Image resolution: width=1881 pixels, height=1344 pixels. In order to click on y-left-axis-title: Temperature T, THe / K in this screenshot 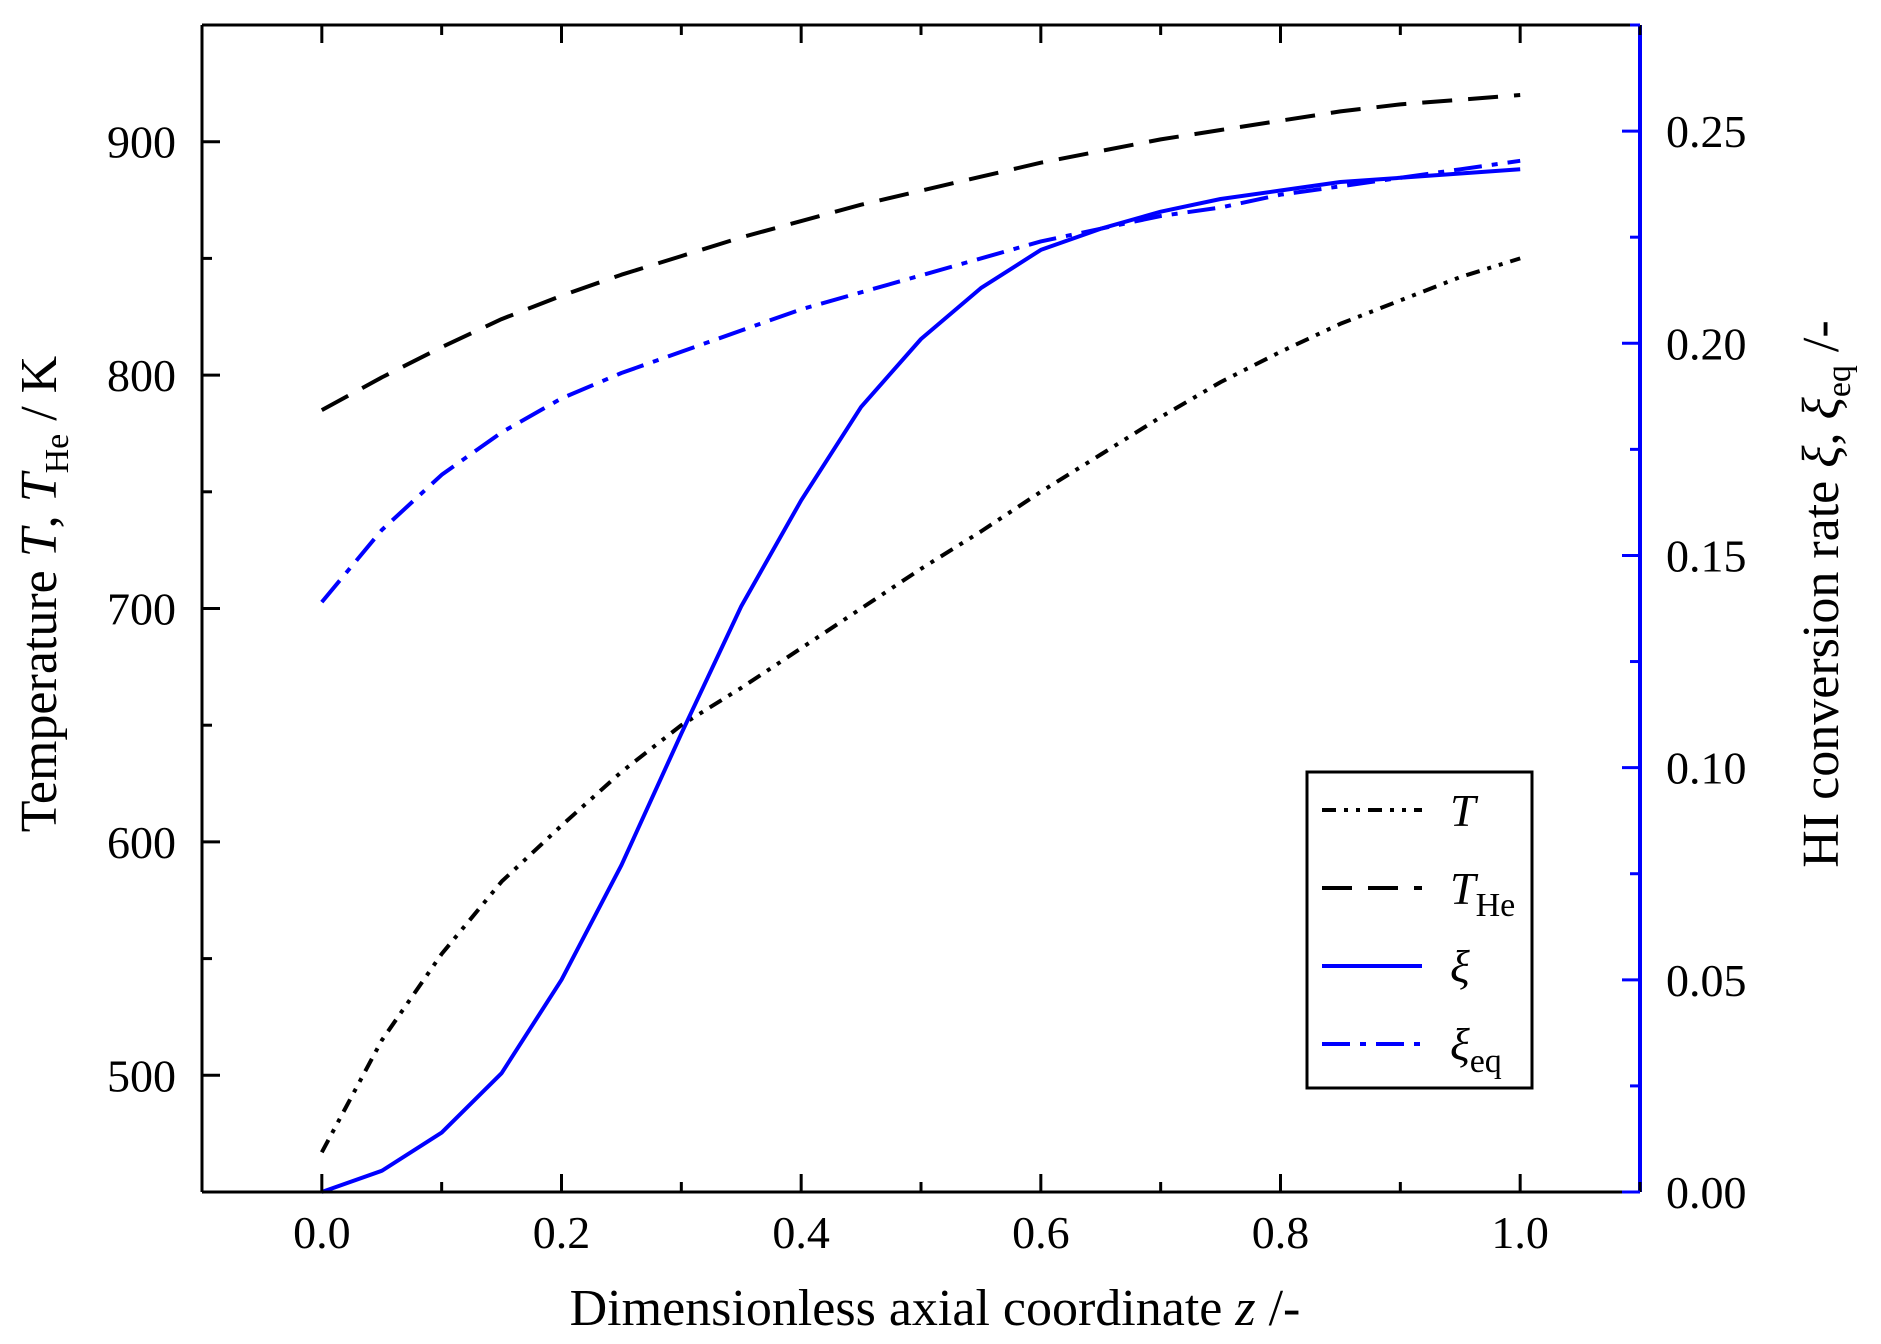, I will do `click(43, 593)`.